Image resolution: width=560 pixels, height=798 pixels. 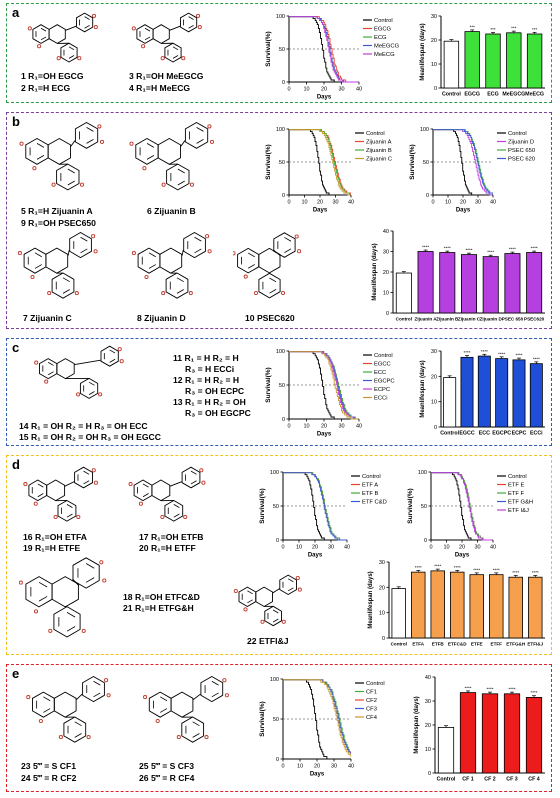 I want to click on category-label: MeECG, so click(x=534, y=95).